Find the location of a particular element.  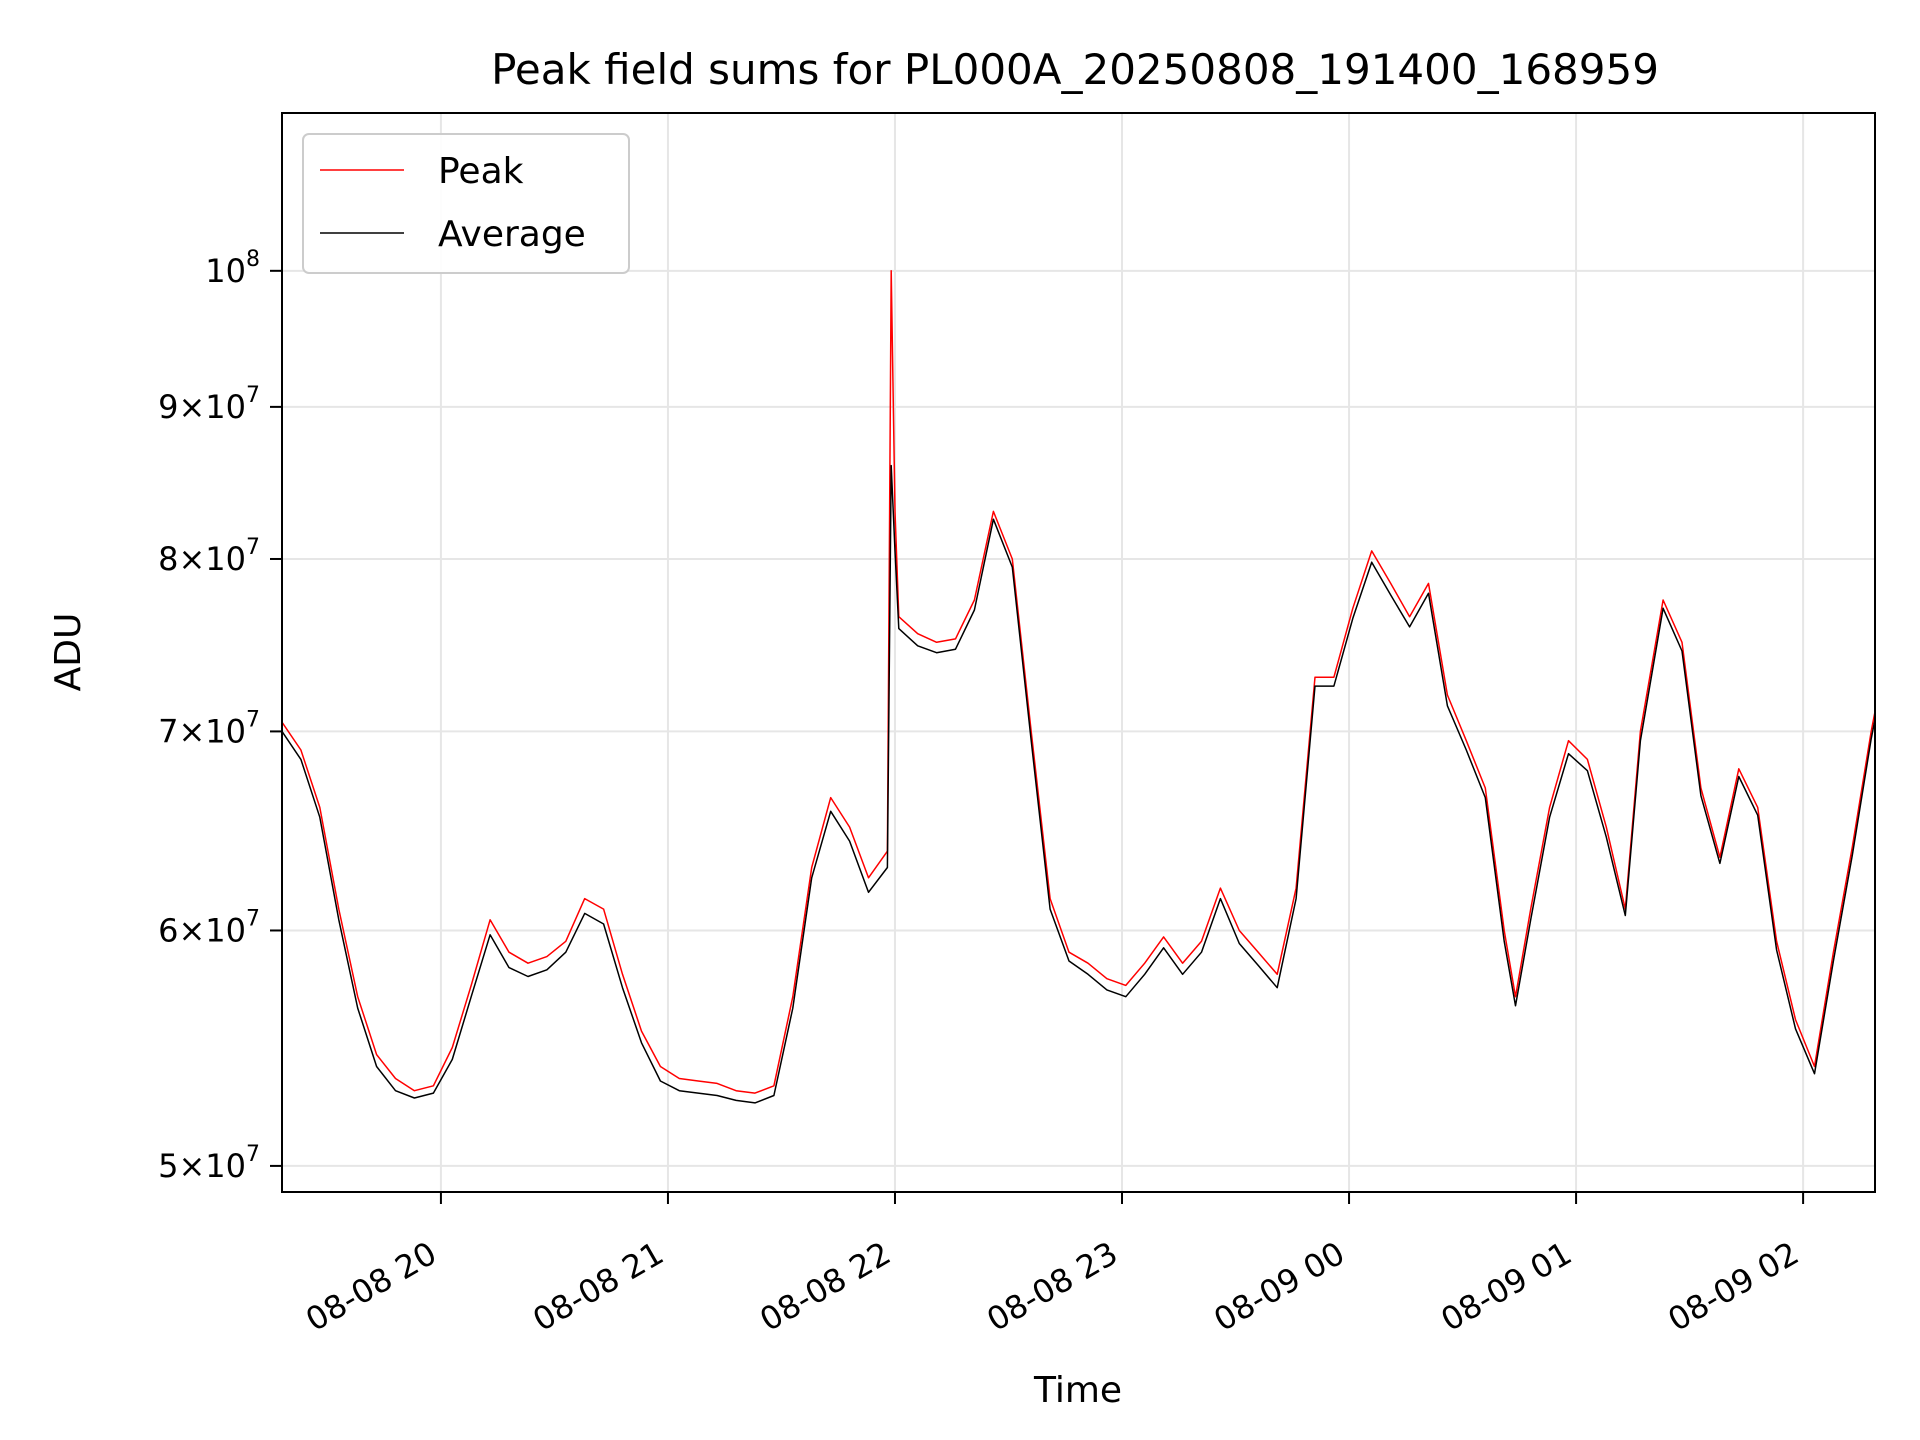

y-tick-mantissa: 5 is located at coordinates (168, 1166).